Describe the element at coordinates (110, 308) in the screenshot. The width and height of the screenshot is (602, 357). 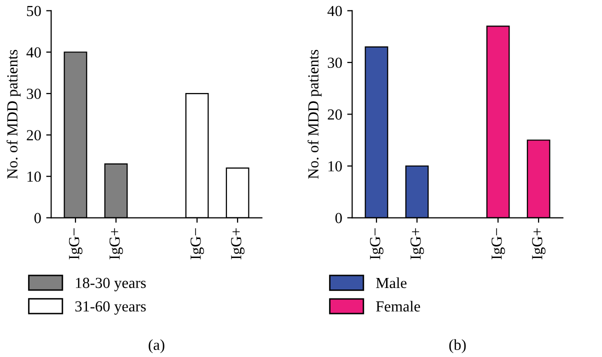
I see `legend-label: 31-60 years` at that location.